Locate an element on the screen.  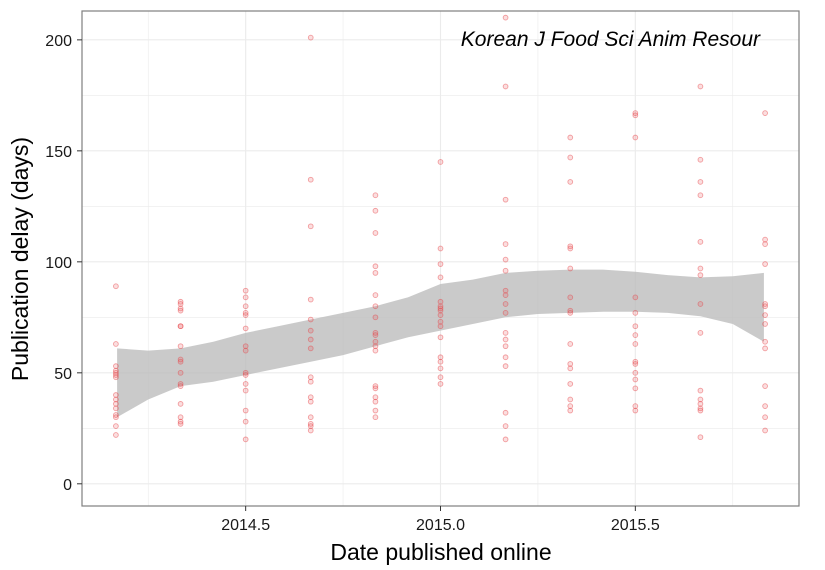
y-tick-label: 100 is located at coordinates (58, 263).